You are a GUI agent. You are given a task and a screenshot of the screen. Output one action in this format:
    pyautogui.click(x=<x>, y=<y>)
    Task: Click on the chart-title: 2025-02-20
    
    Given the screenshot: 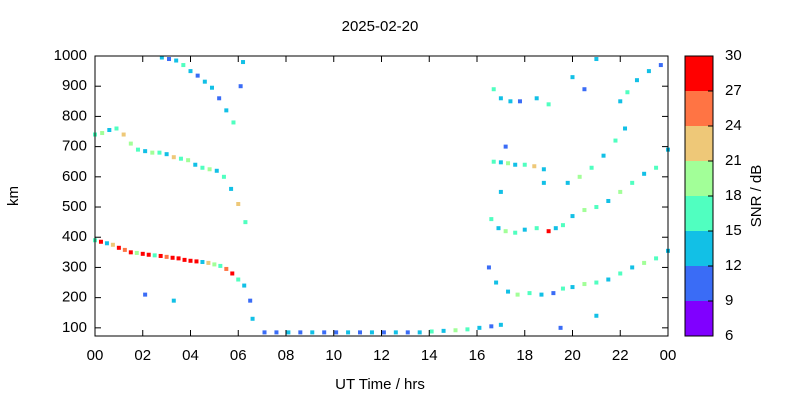 What is the action you would take?
    pyautogui.click(x=380, y=26)
    